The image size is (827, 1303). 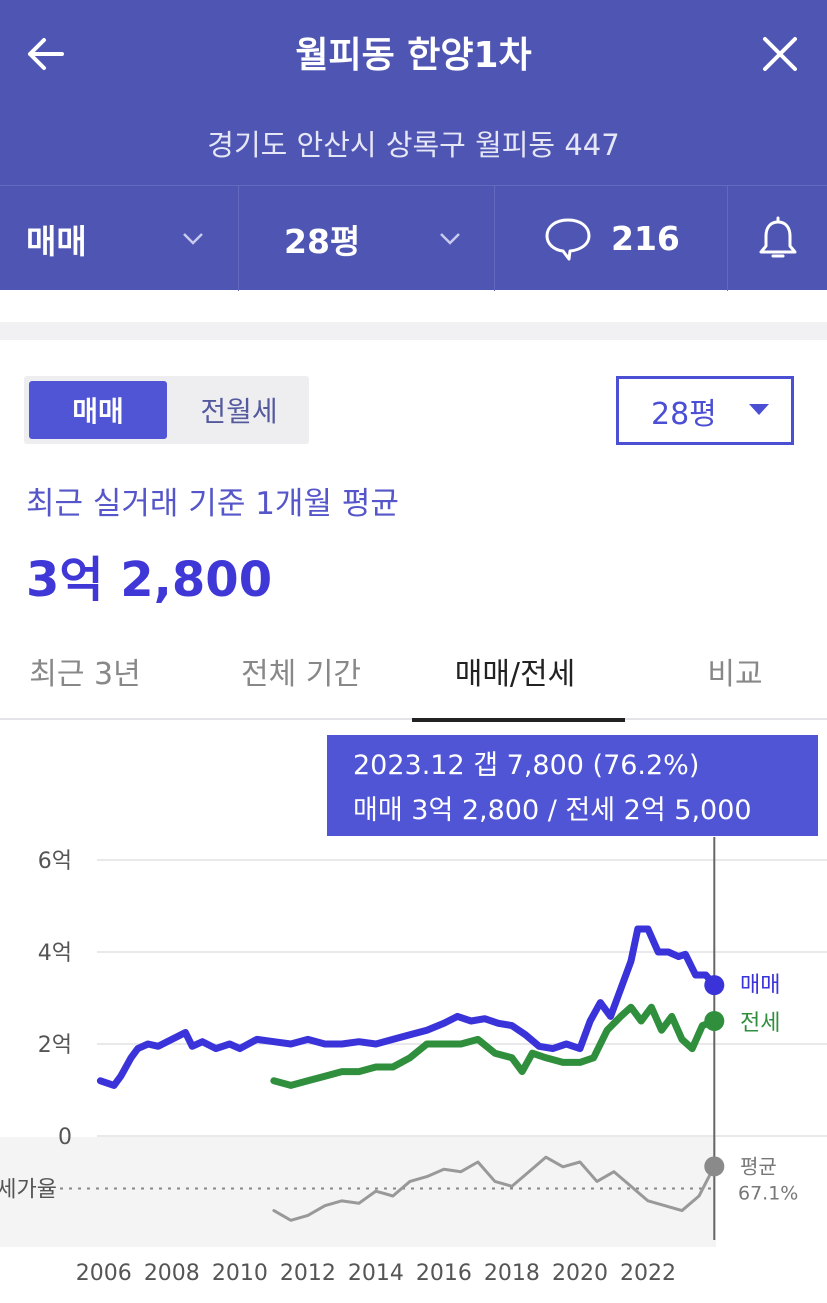 I want to click on y-tick-label: 6억, so click(x=55, y=861).